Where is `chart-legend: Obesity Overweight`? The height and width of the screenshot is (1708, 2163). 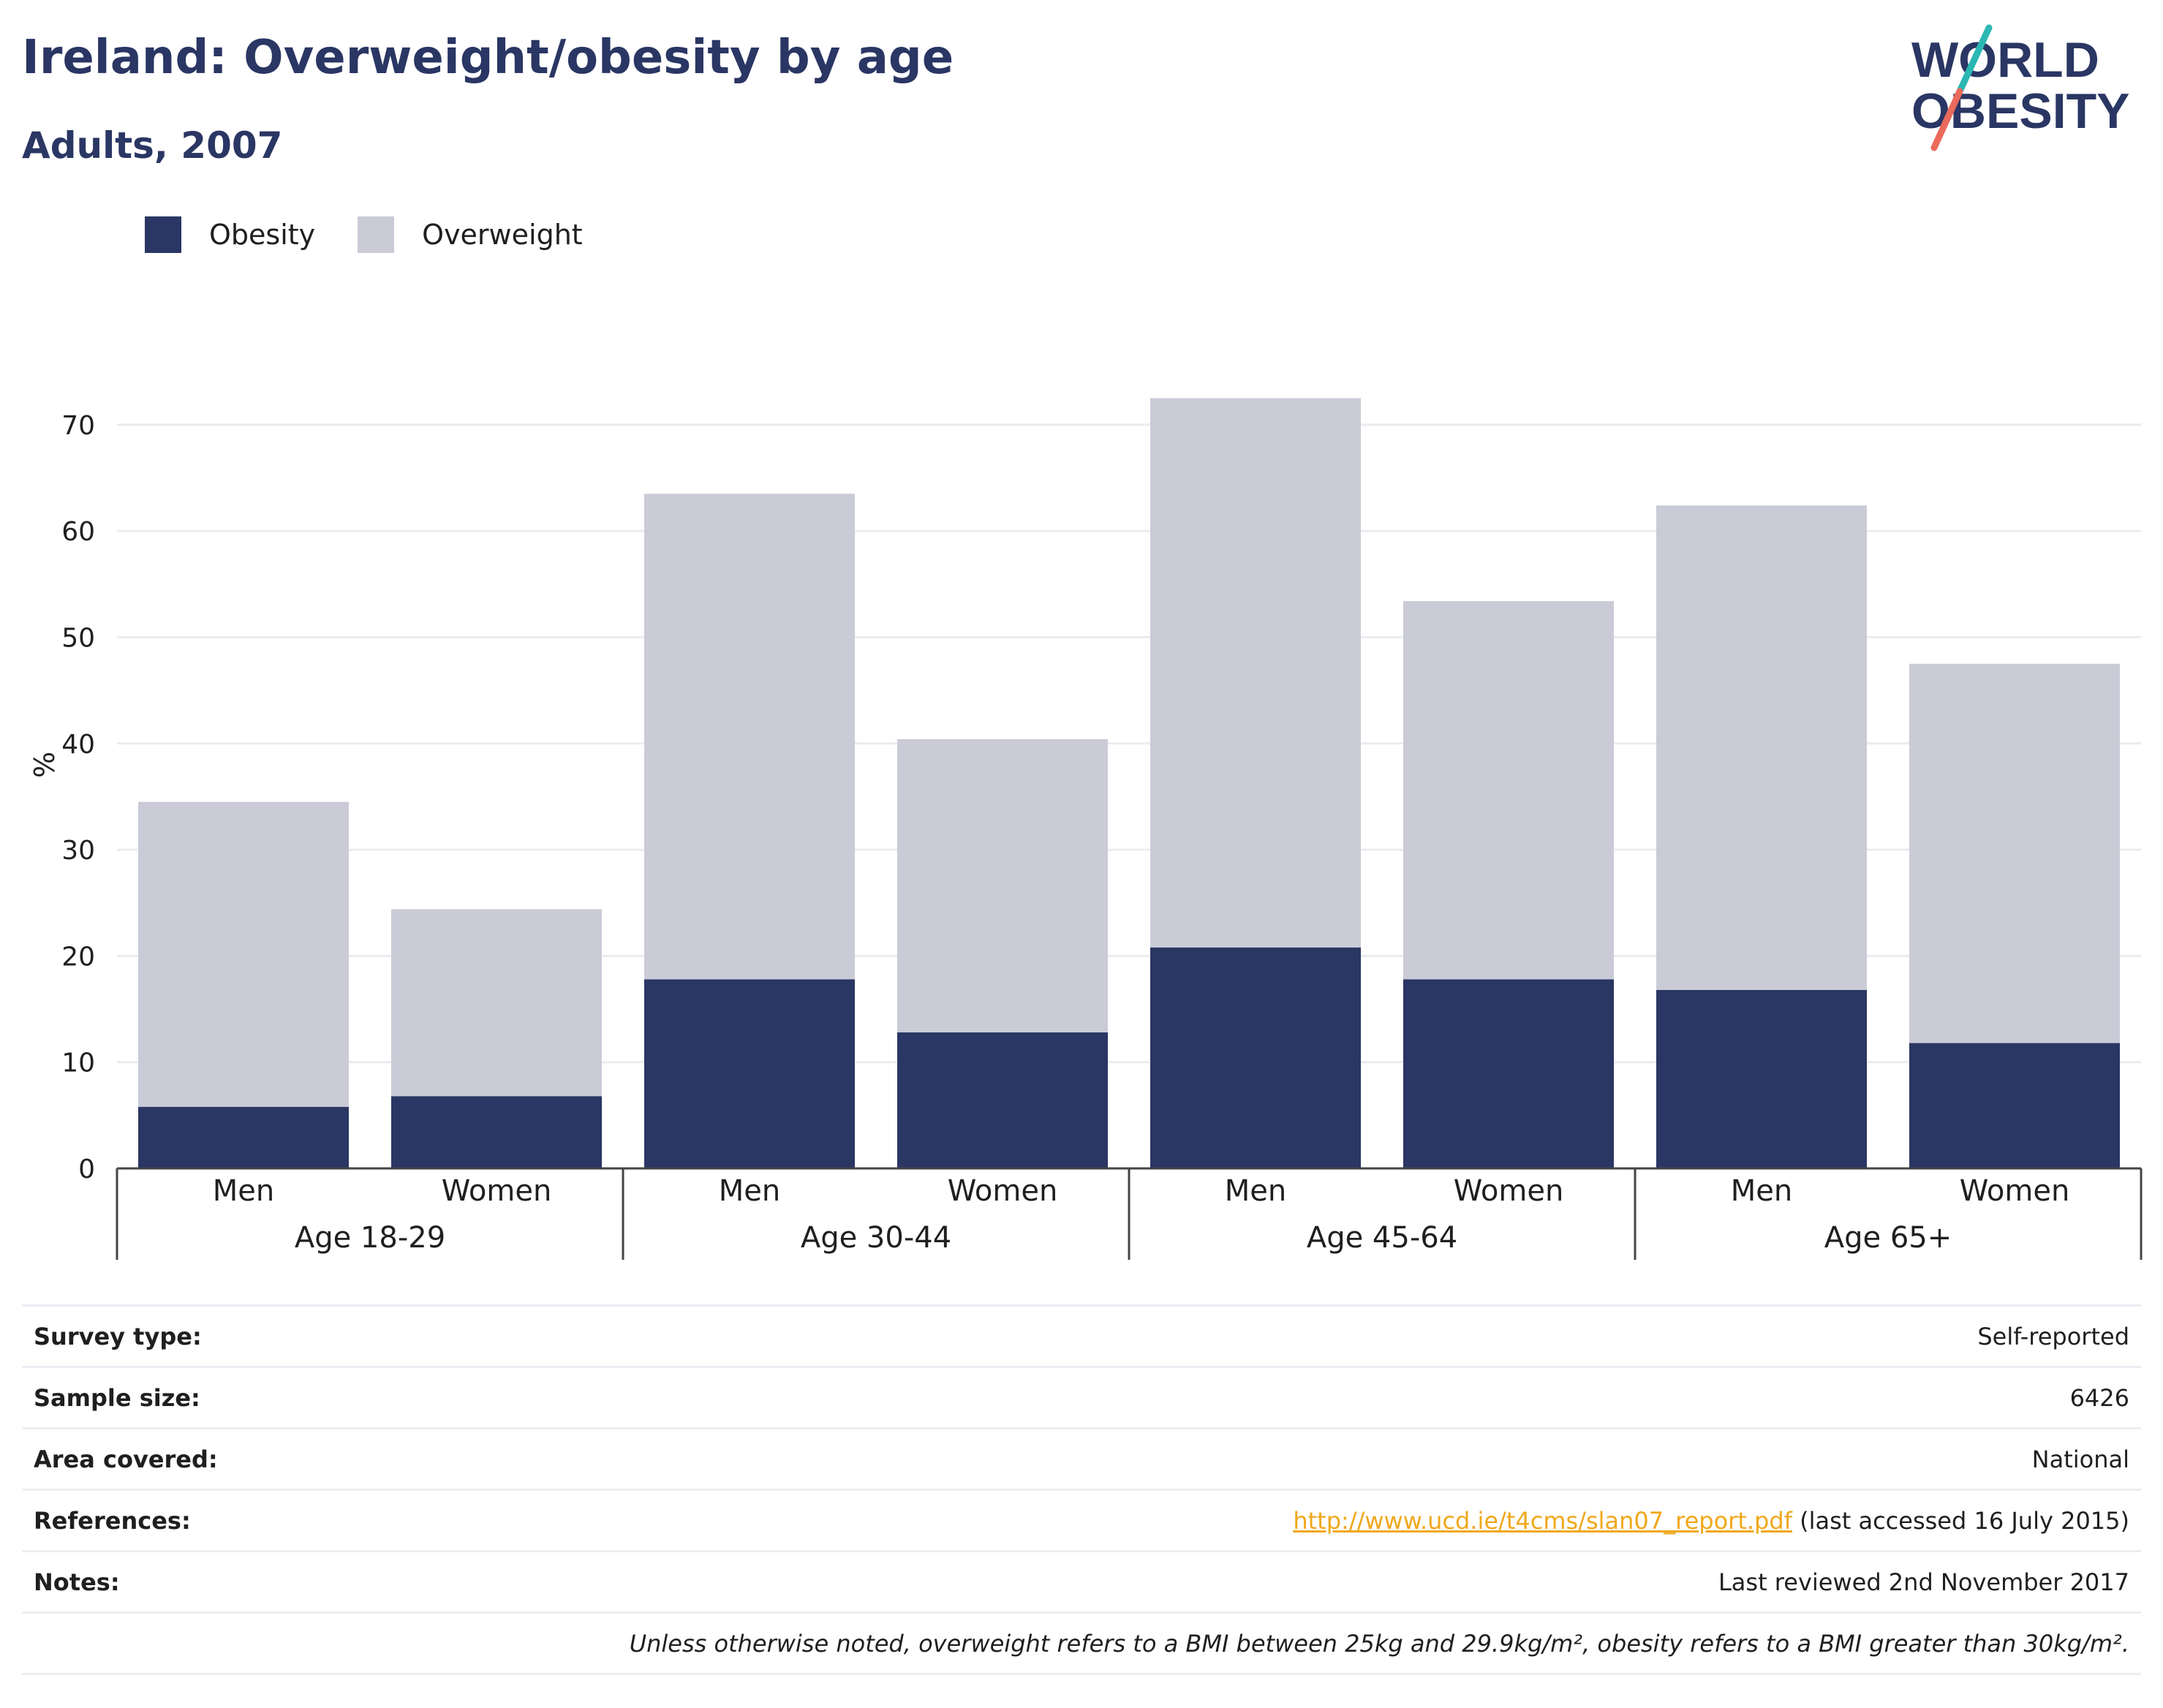
chart-legend: Obesity Overweight is located at coordinates (385, 234).